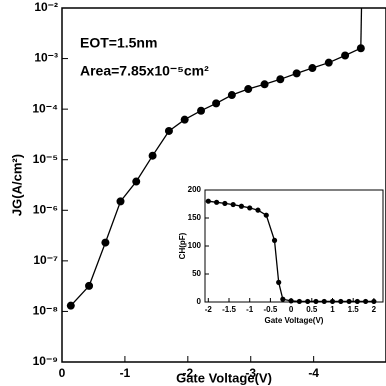  I want to click on y-tick-label: 100, so click(195, 245).